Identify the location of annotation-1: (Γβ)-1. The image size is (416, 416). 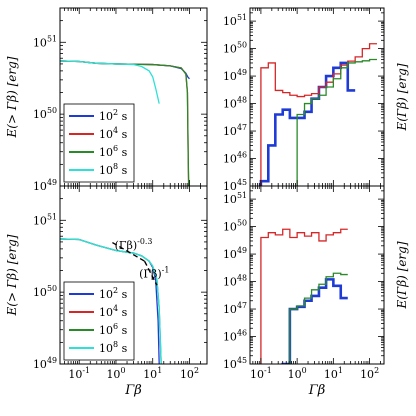
(154, 273).